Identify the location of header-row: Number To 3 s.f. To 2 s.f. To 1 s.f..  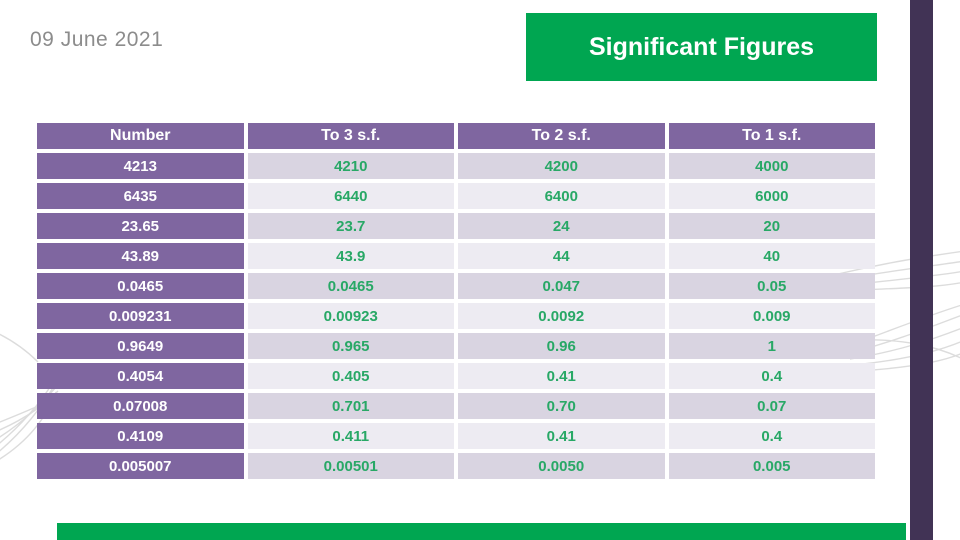
(456, 136).